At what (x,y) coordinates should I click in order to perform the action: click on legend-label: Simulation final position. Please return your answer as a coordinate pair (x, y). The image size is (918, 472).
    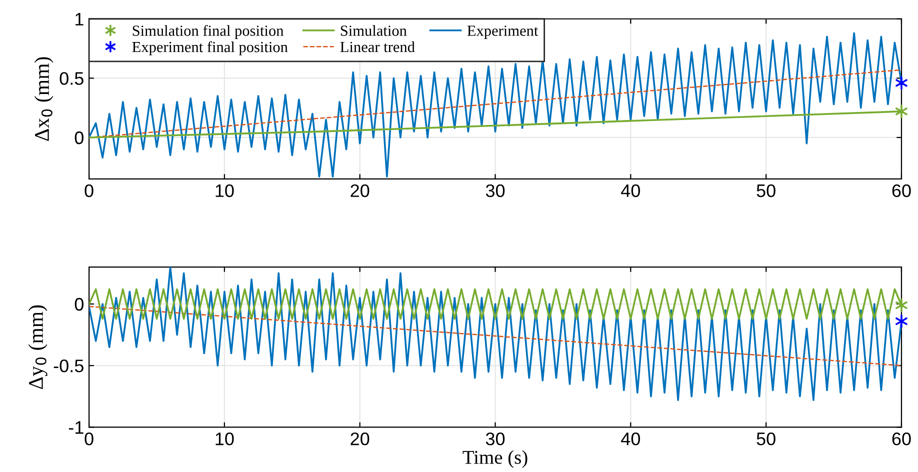
    Looking at the image, I should click on (208, 31).